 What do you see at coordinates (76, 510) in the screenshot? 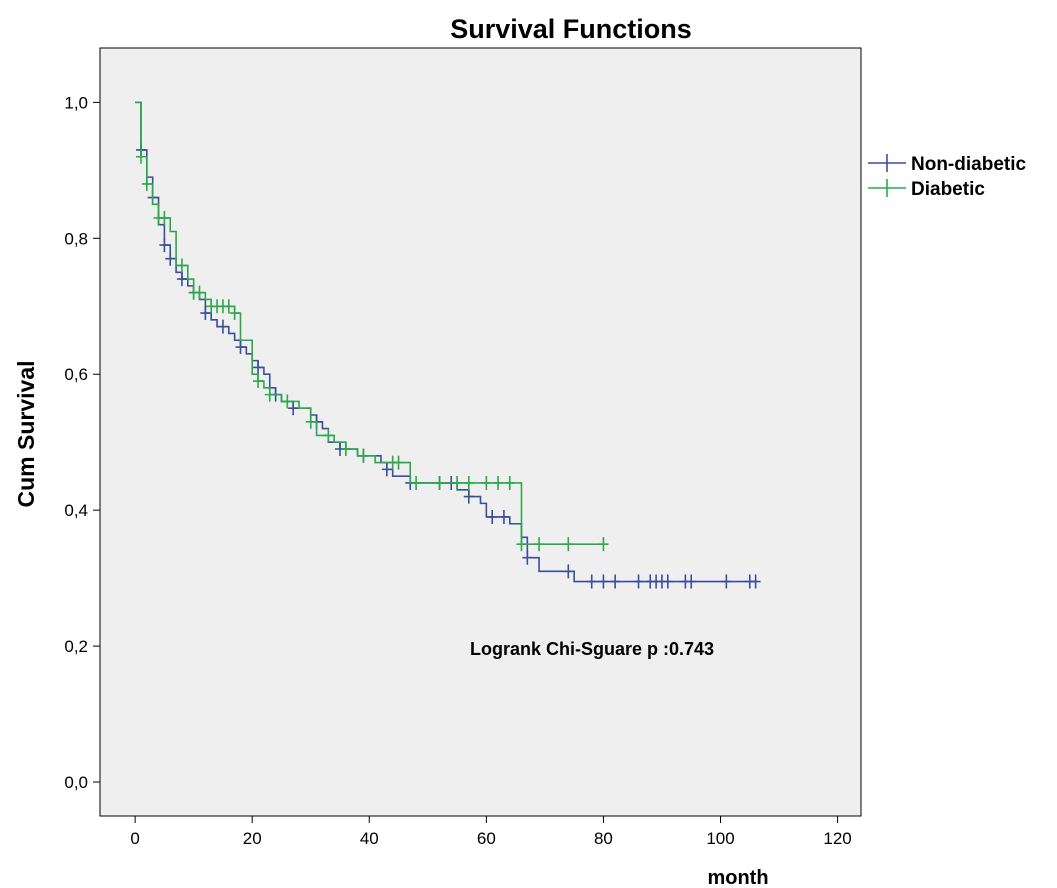
I see `y-tick-label: 0,4` at bounding box center [76, 510].